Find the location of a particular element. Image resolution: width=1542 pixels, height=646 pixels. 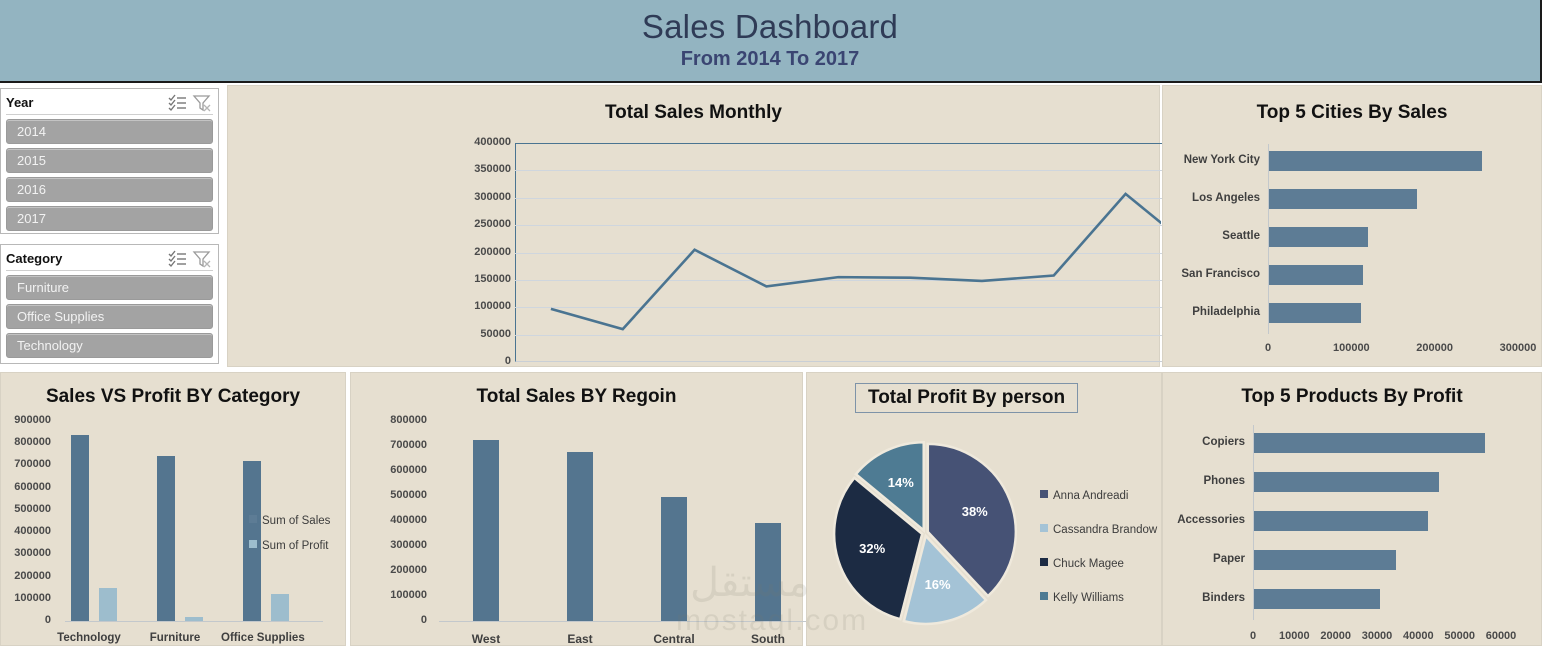

x-axis-tick-label: 100000 is located at coordinates (1351, 348).